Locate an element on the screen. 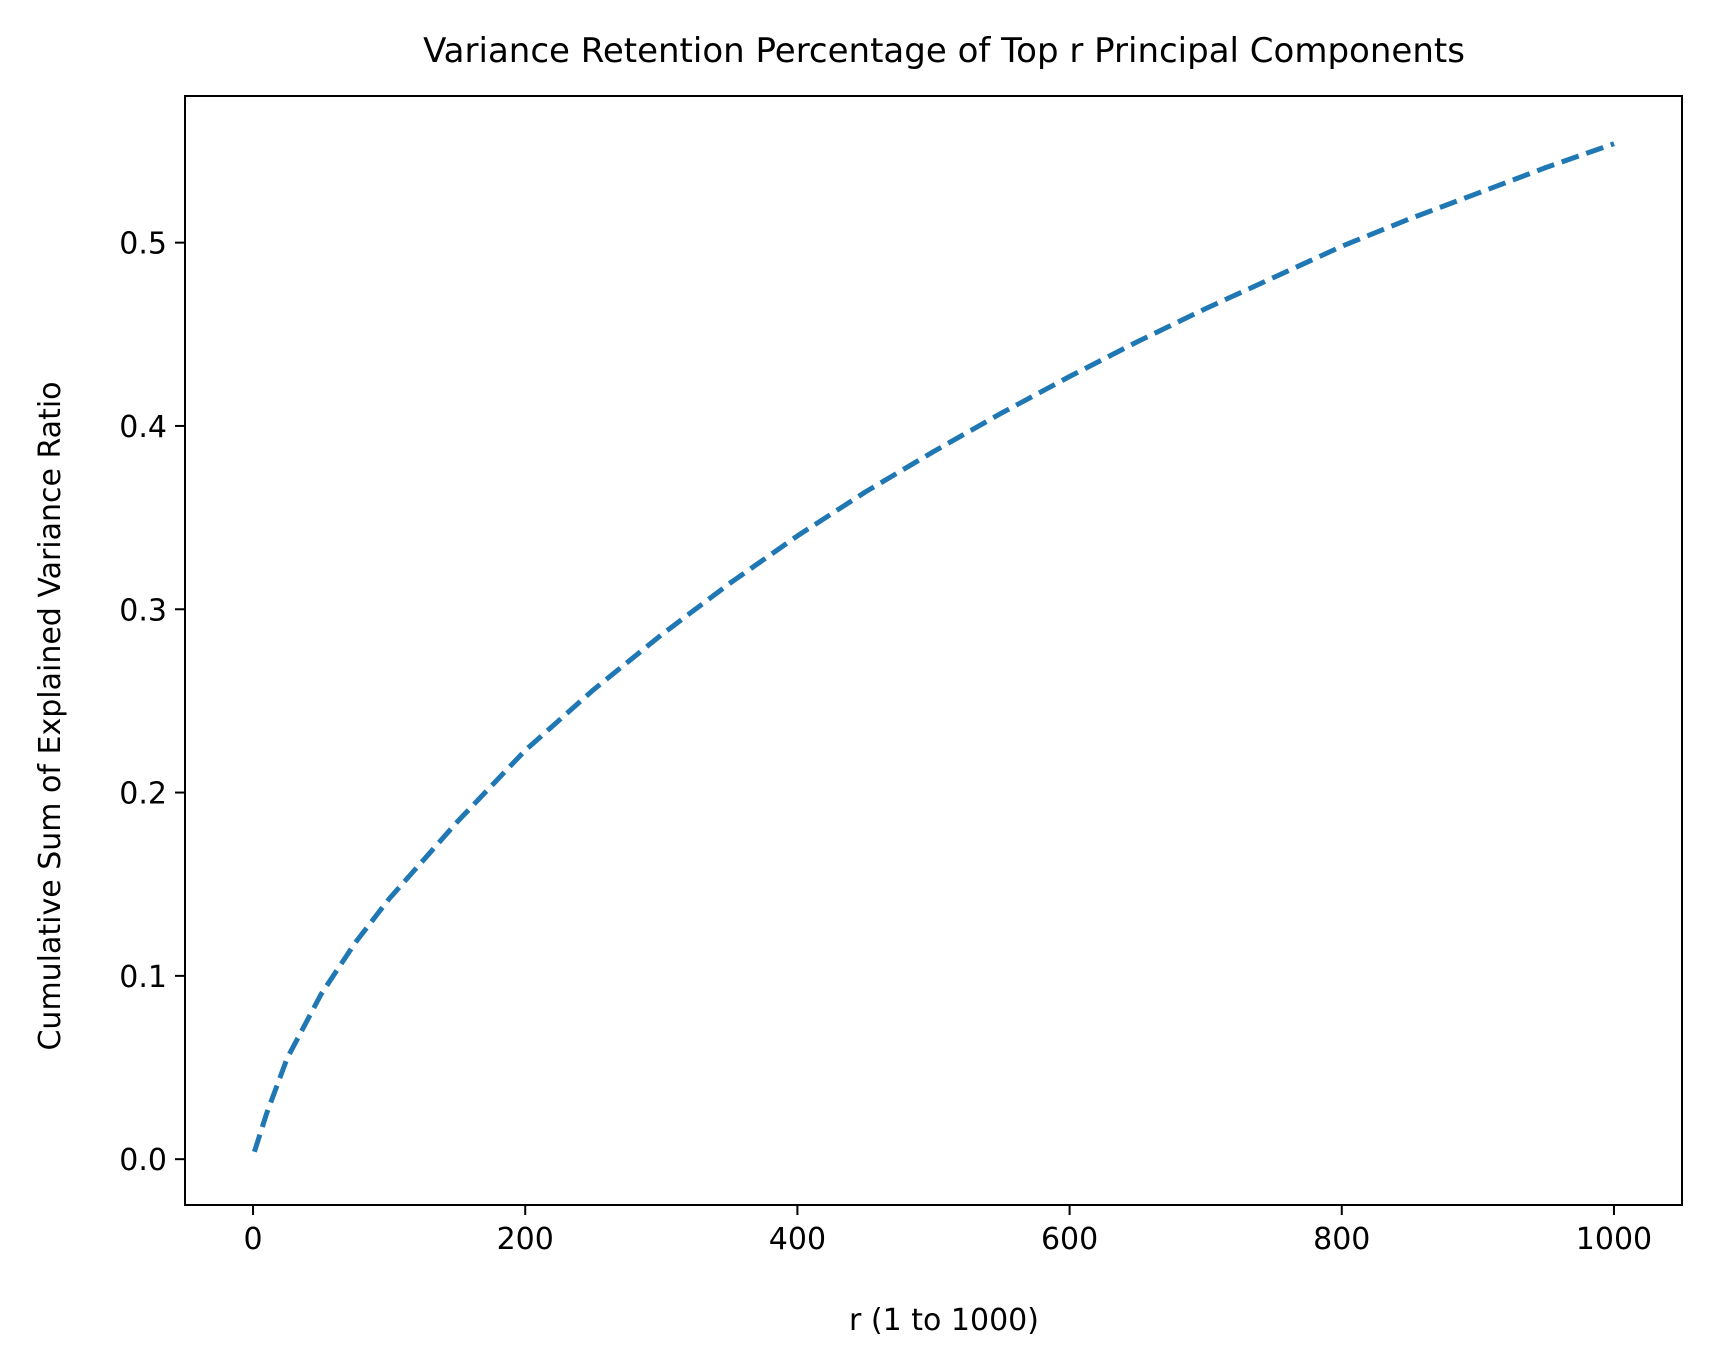 The height and width of the screenshot is (1361, 1724). y-tick-label: 0.0 is located at coordinates (143, 1160).